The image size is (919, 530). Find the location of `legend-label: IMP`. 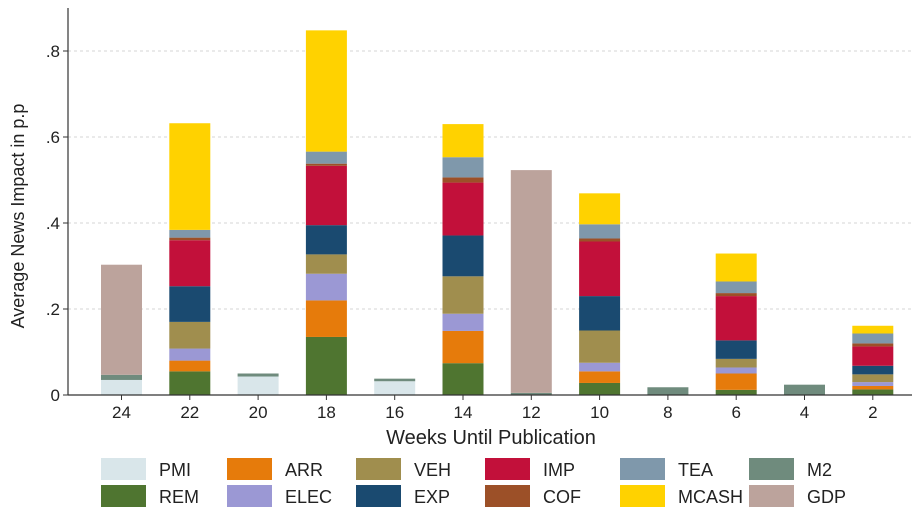

legend-label: IMP is located at coordinates (559, 470).